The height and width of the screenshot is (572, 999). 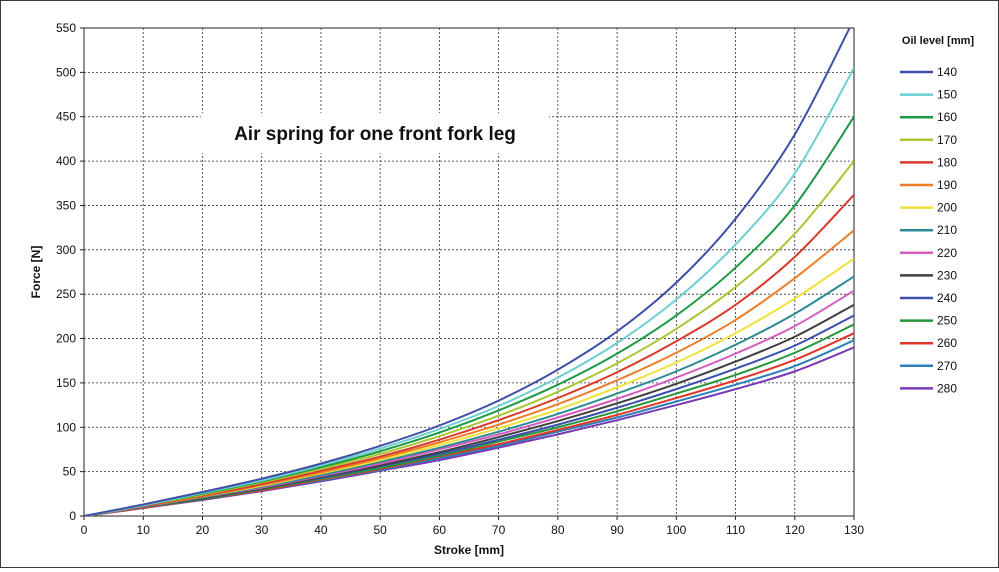 I want to click on y-tick-label: 400, so click(x=66, y=161).